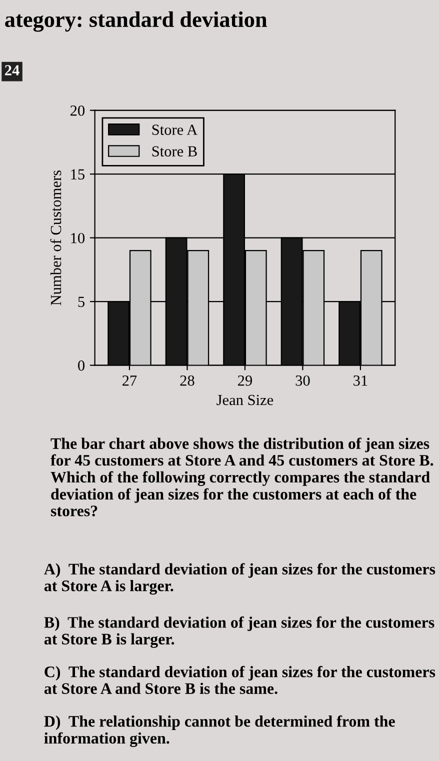 Image resolution: width=439 pixels, height=761 pixels. Describe the element at coordinates (12, 70) in the screenshot. I see `text: 24` at that location.